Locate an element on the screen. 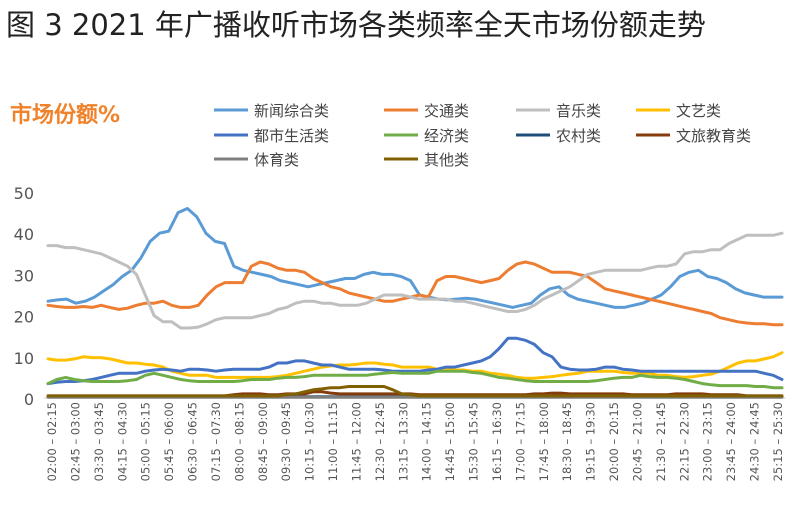 Image resolution: width=800 pixels, height=510 pixels. y-tick-label: 20 is located at coordinates (24, 317).